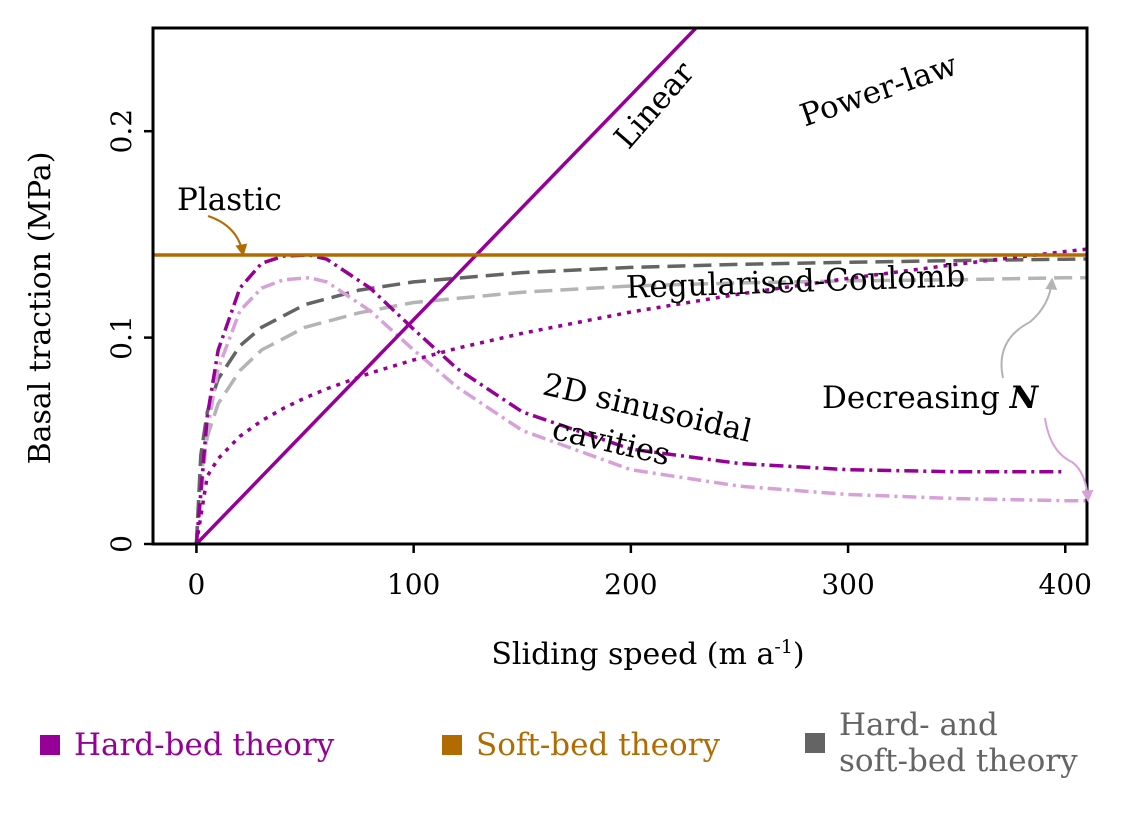 This screenshot has width=1138, height=818. Describe the element at coordinates (799, 654) in the screenshot. I see `x-axis-title-end: )` at that location.